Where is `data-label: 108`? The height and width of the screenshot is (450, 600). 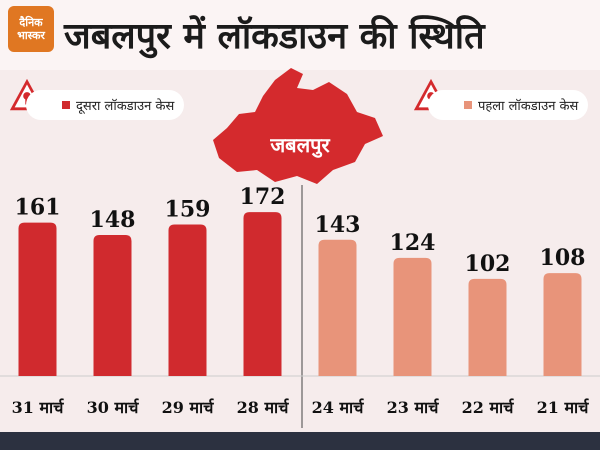 data-label: 108 is located at coordinates (563, 258).